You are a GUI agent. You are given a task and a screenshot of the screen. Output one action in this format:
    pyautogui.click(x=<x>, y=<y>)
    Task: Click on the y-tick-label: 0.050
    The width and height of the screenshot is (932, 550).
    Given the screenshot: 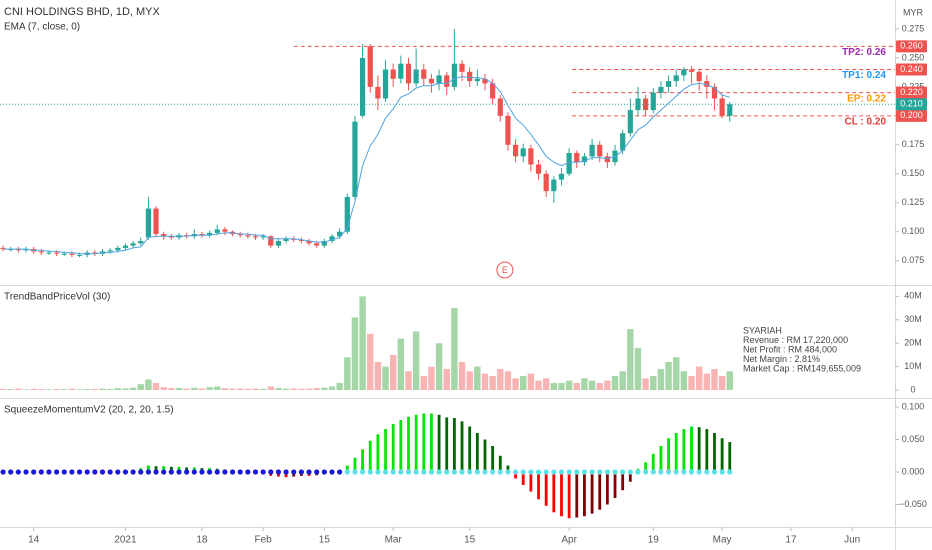 What is the action you would take?
    pyautogui.click(x=913, y=439)
    